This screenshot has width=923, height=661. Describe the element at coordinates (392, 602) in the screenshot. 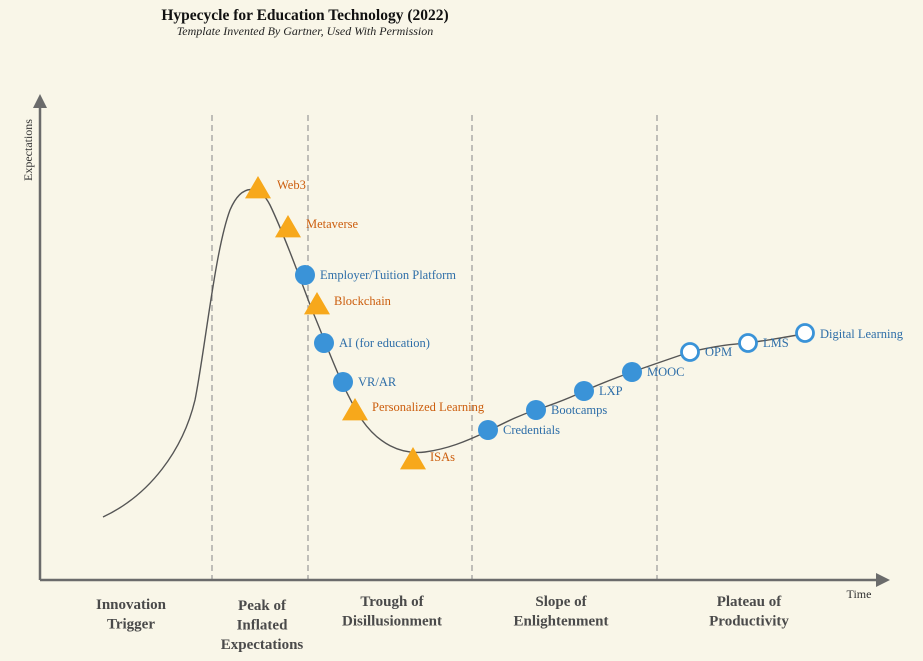

I see `phase-label-line: Trough of` at that location.